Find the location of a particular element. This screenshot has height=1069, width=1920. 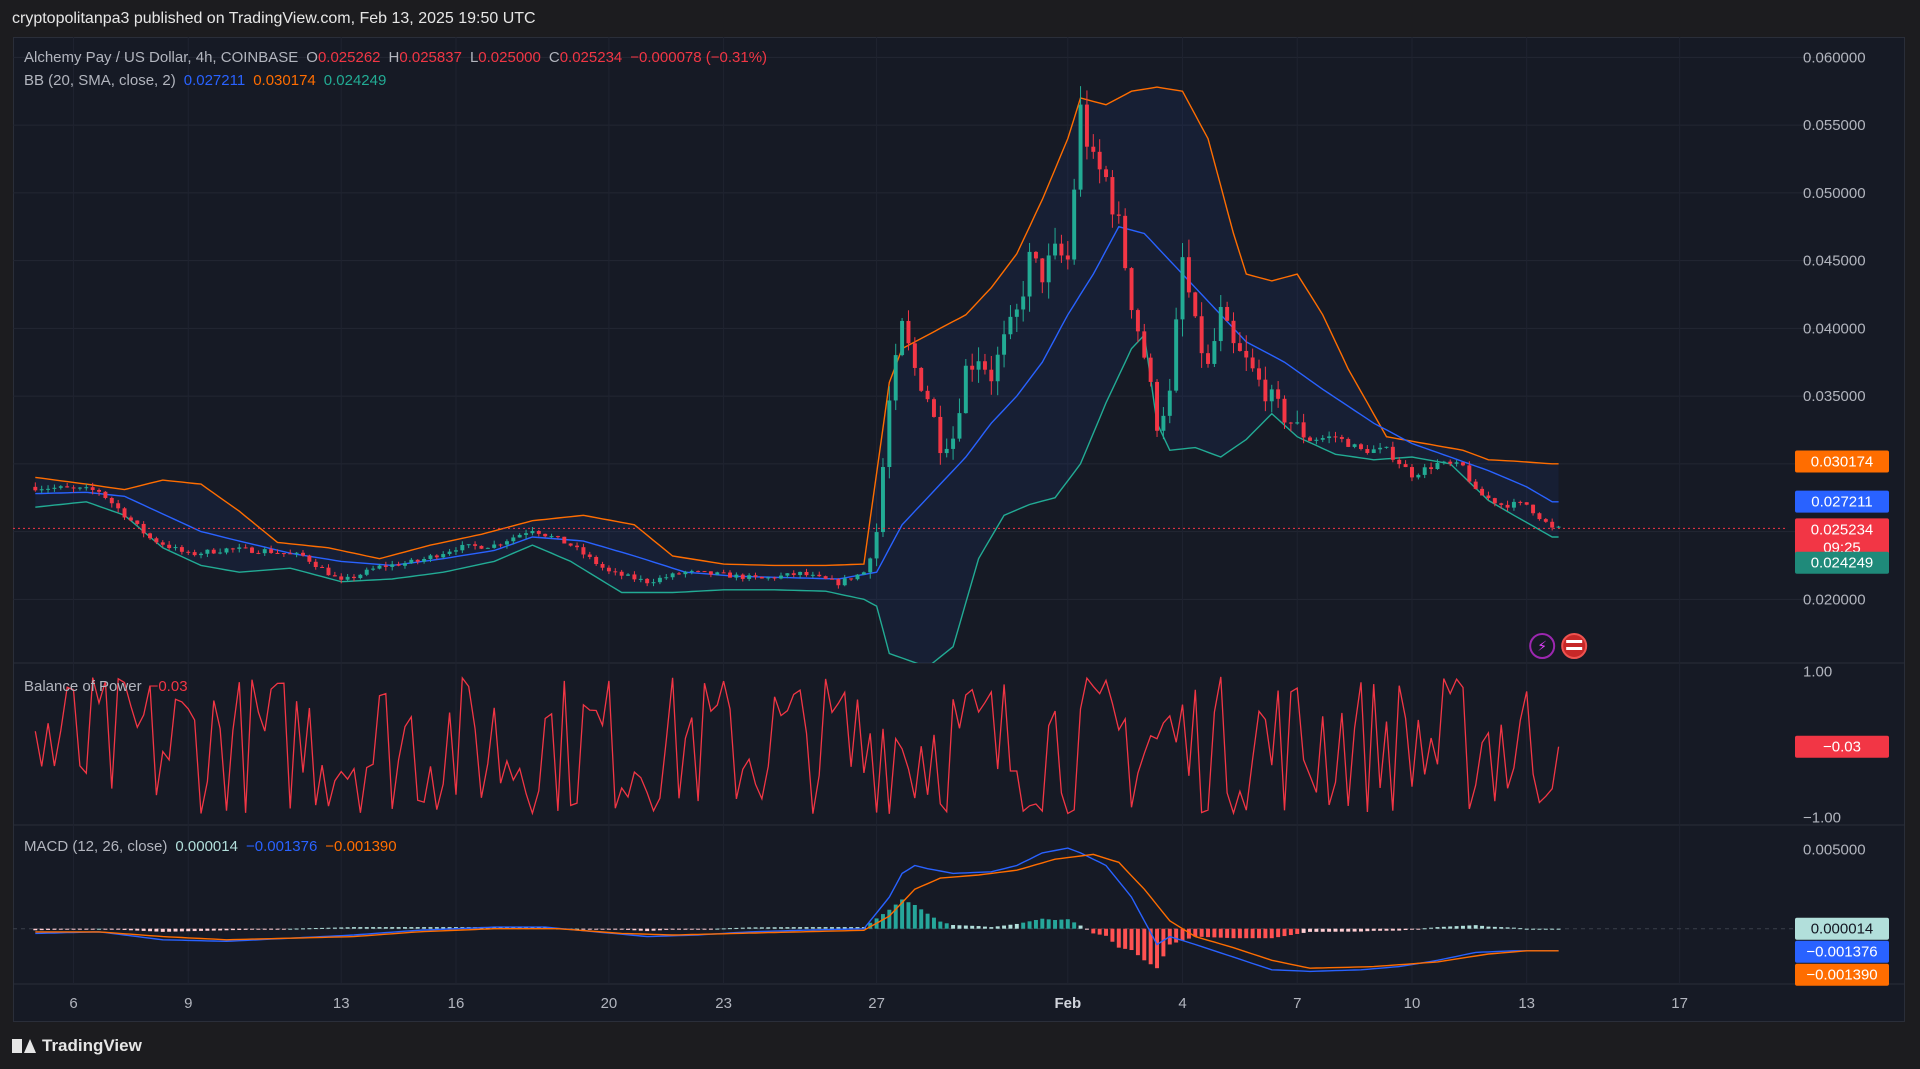

bop-legend: Balance of Power −0.03 is located at coordinates (110, 686).